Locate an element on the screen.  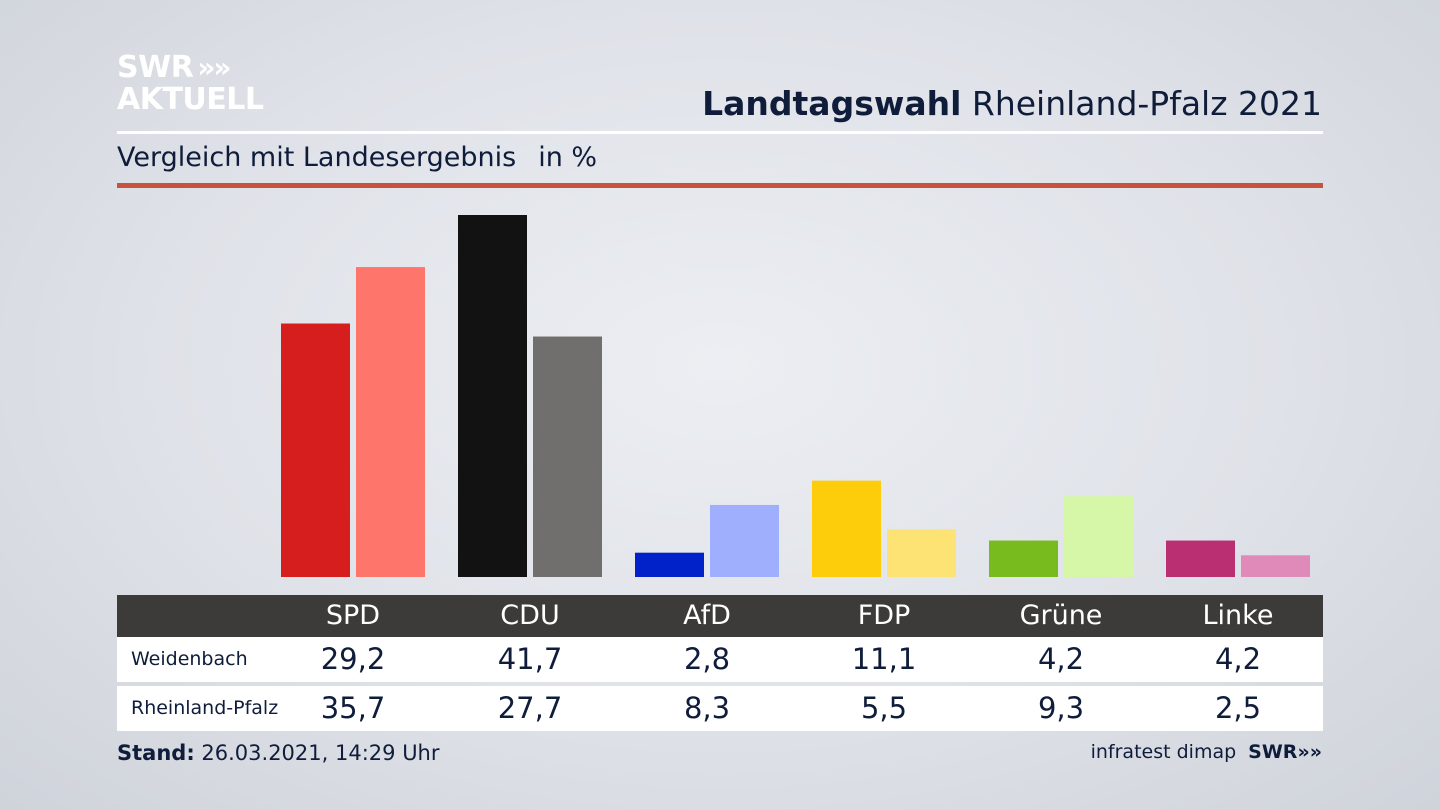
cell-value: 41,7 is located at coordinates (530, 659).